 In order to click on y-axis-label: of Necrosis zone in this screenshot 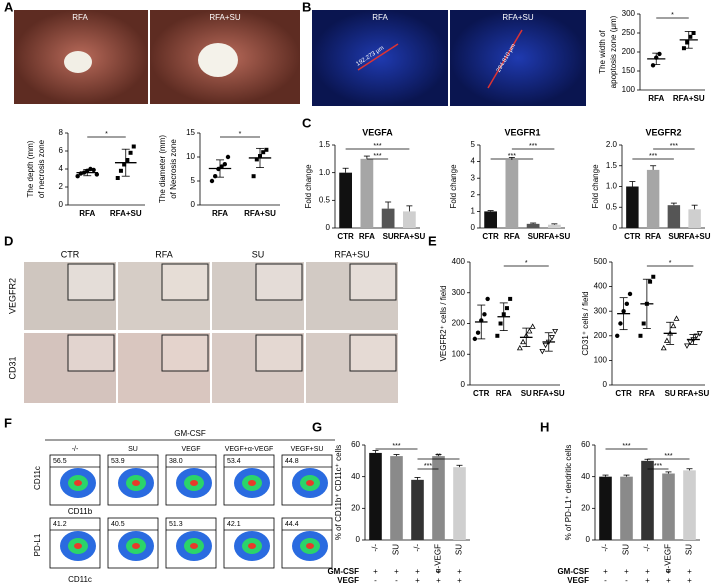, I will do `click(173, 169)`.